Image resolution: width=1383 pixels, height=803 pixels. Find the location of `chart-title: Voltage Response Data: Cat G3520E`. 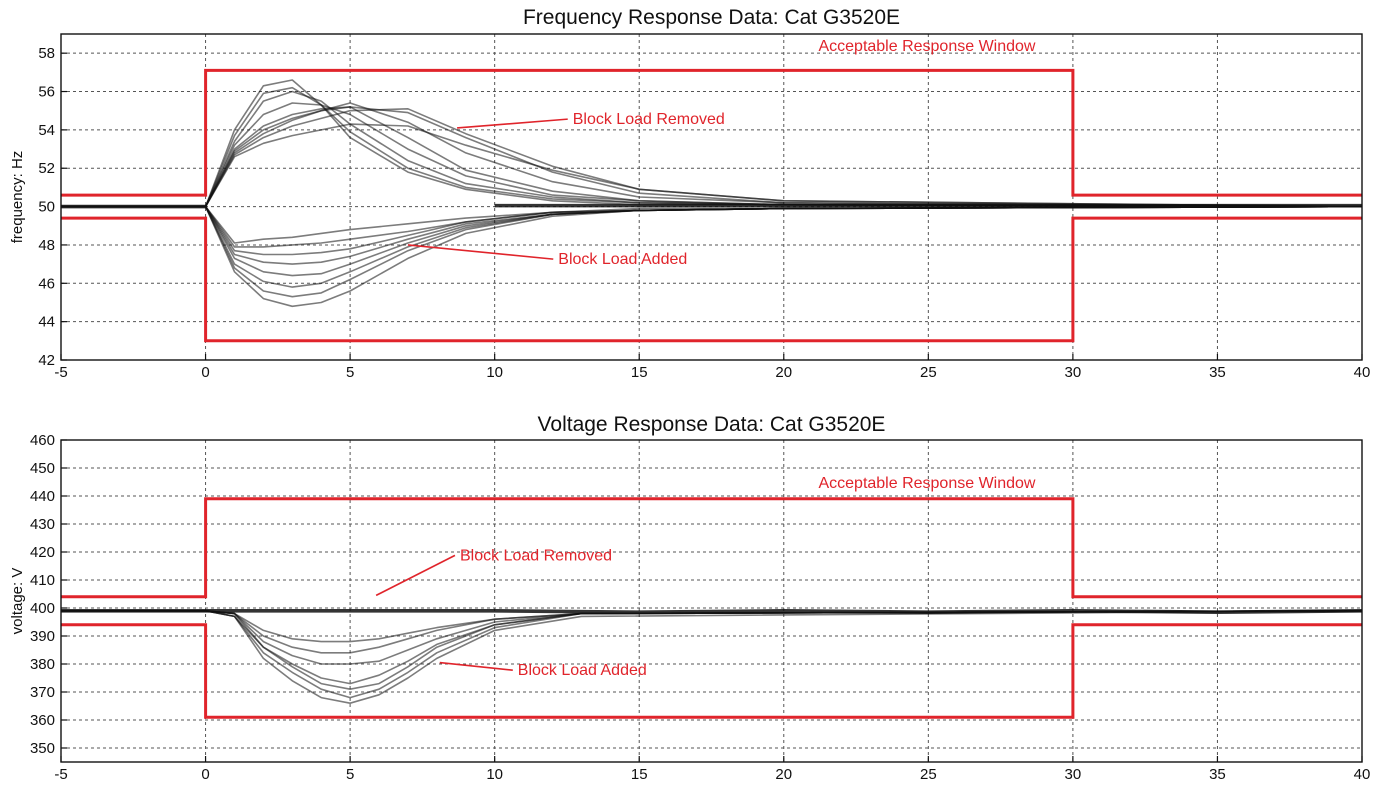

chart-title: Voltage Response Data: Cat G3520E is located at coordinates (712, 424).